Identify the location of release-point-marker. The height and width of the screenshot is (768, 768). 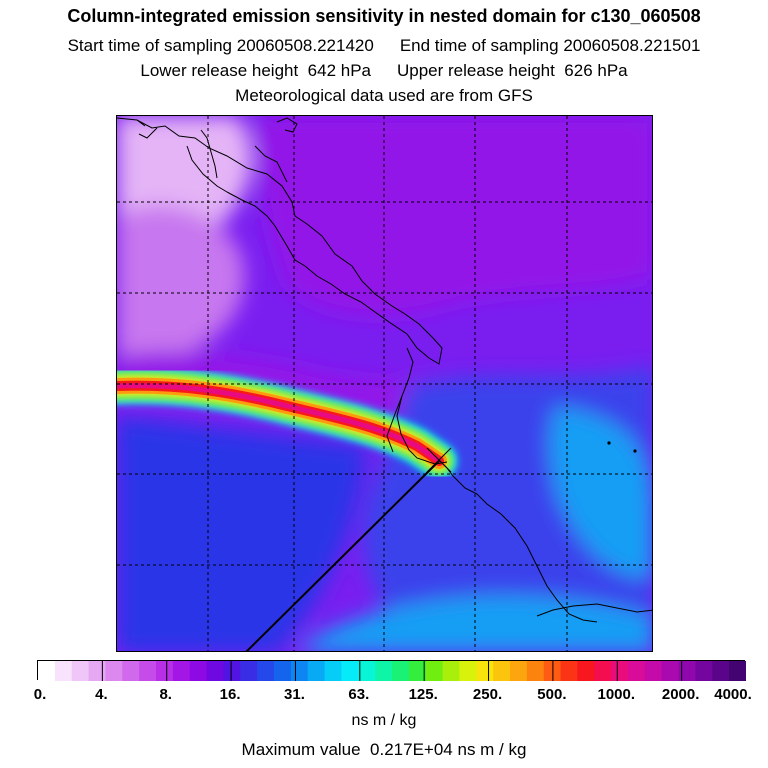
(439, 460).